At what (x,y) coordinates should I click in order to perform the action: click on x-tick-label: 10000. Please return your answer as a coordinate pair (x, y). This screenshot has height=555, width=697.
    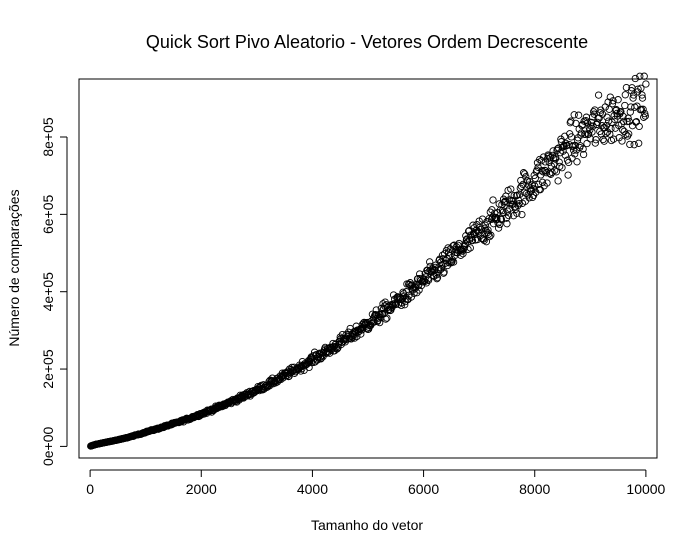
    Looking at the image, I should click on (645, 489).